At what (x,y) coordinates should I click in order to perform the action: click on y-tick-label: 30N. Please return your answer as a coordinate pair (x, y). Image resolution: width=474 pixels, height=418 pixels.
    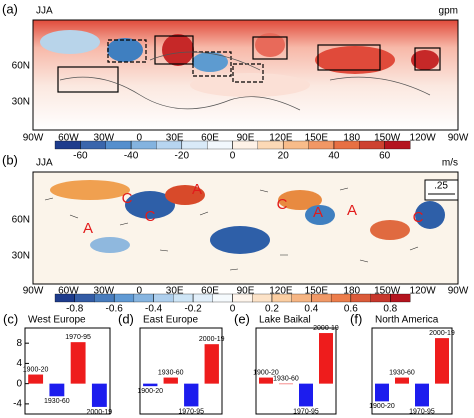
    Looking at the image, I should click on (21, 256).